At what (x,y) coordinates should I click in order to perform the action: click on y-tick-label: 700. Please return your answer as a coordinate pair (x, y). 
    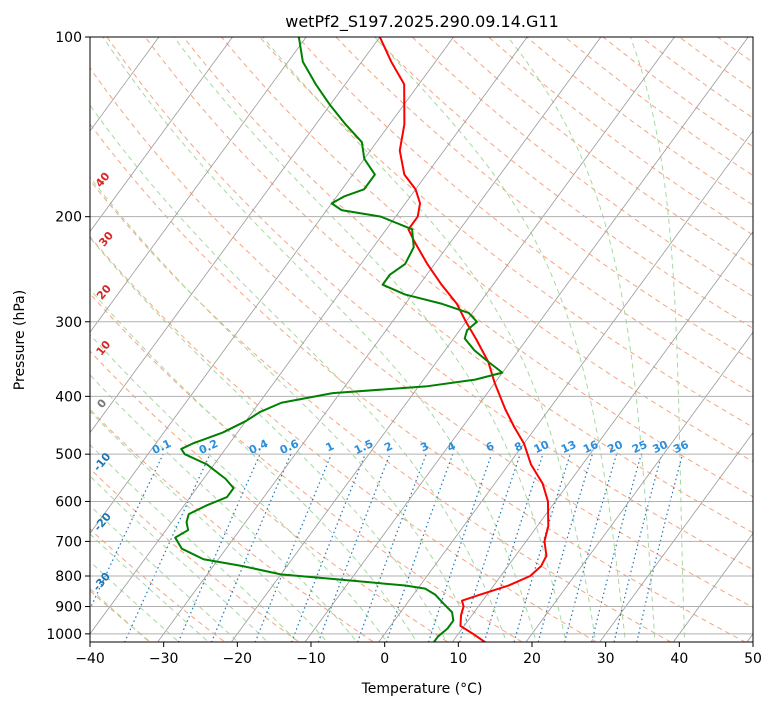
    Looking at the image, I should click on (68, 542).